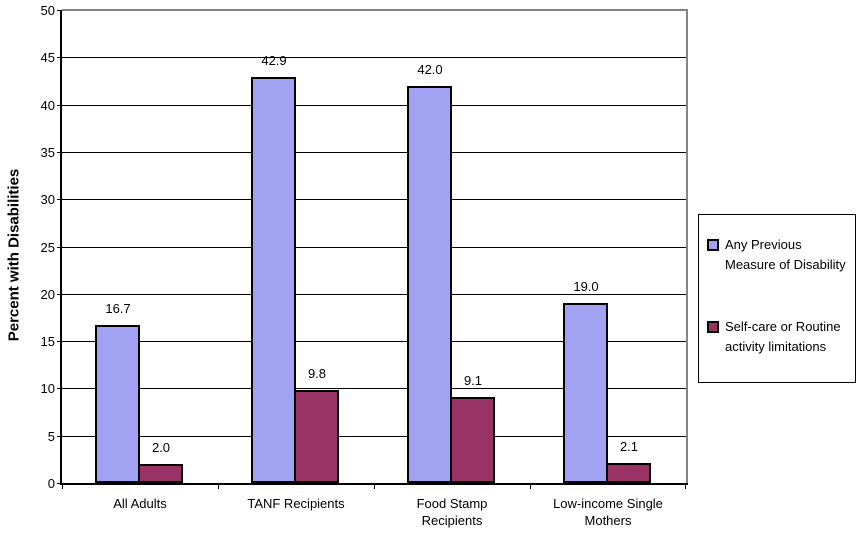 The width and height of the screenshot is (858, 533). I want to click on category-label-line: Food Stamp, so click(452, 503).